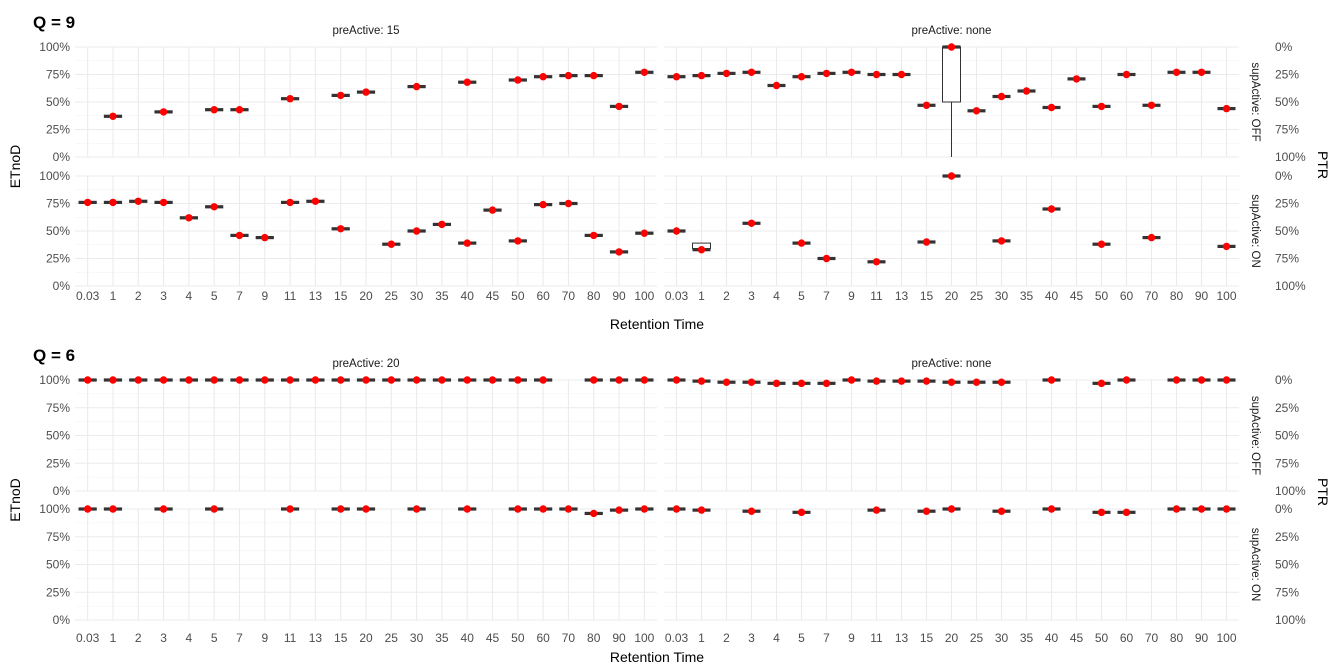 Image resolution: width=1336 pixels, height=671 pixels. What do you see at coordinates (341, 296) in the screenshot?
I see `x-tick-label: 15` at bounding box center [341, 296].